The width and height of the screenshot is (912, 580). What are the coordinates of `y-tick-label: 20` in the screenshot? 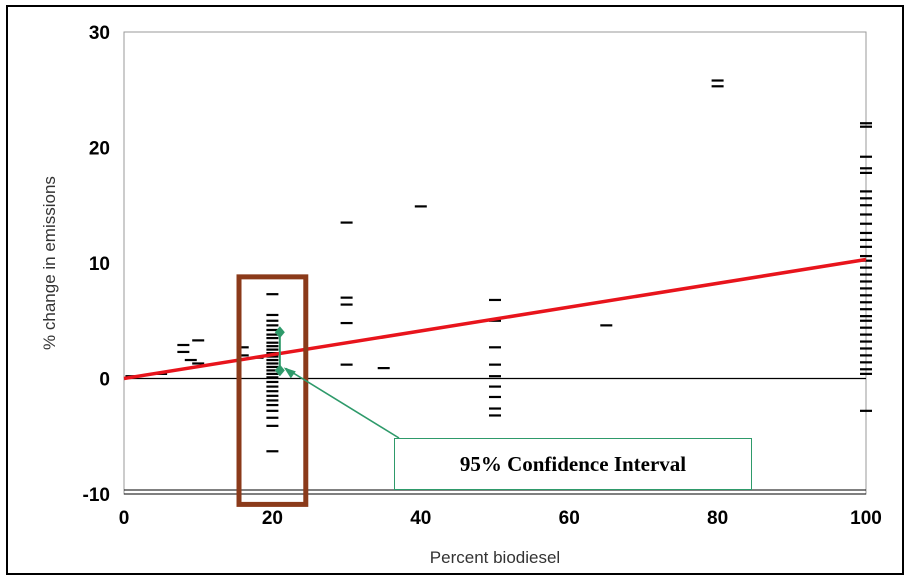 It's located at (99, 149).